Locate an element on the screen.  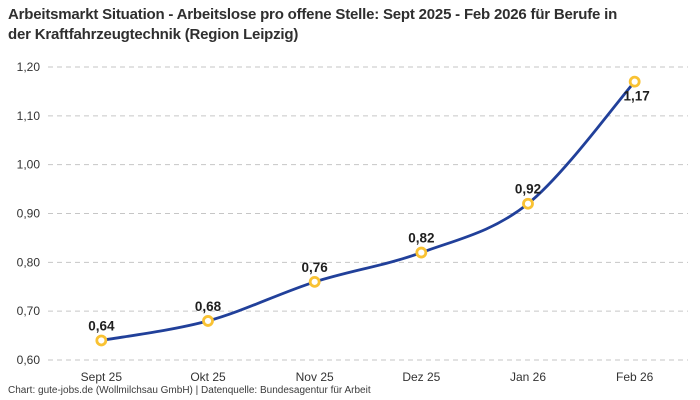
data-point-label: 0,64 is located at coordinates (101, 325).